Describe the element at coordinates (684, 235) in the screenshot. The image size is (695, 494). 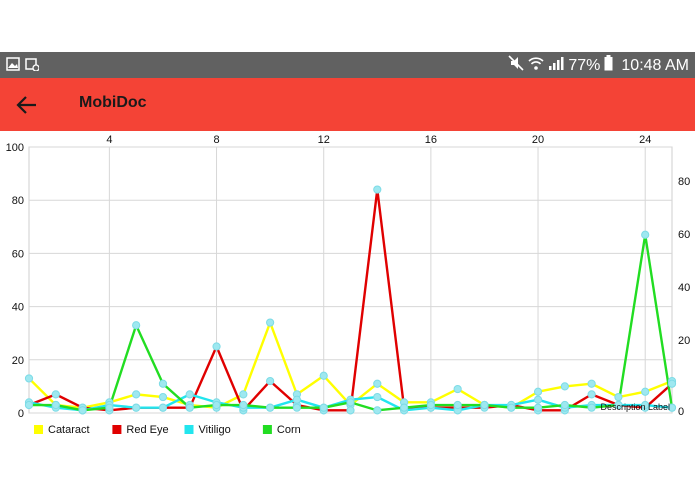
I see `y-right-tick-label: 60` at that location.